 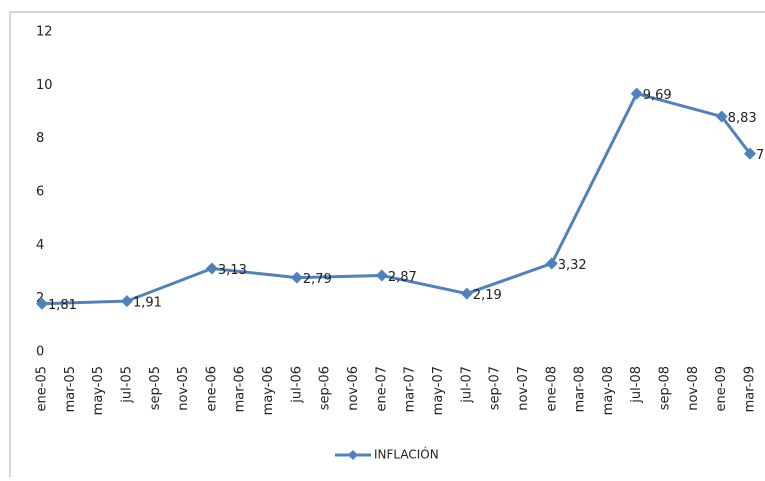 What do you see at coordinates (40, 298) in the screenshot?
I see `y-tick-label: 2` at bounding box center [40, 298].